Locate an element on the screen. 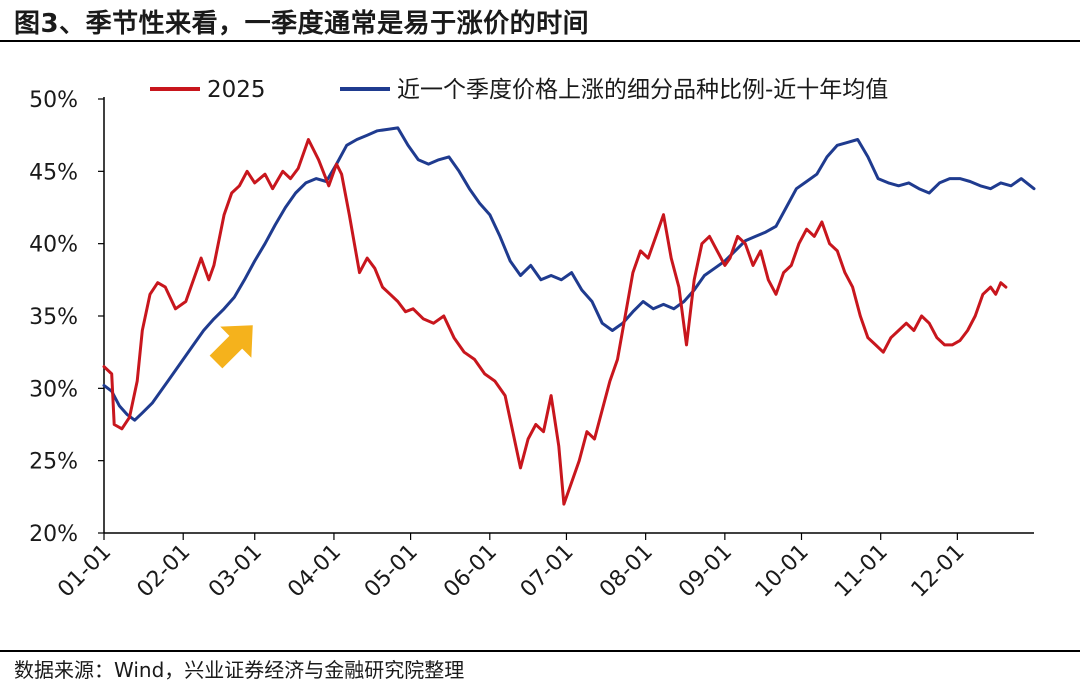 The width and height of the screenshot is (1080, 685). x-tick-label: 08-01 is located at coordinates (626, 571).